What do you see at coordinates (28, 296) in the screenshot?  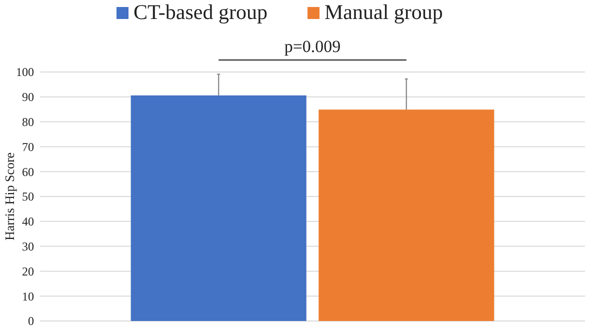 I see `y-tick-label: 10` at bounding box center [28, 296].